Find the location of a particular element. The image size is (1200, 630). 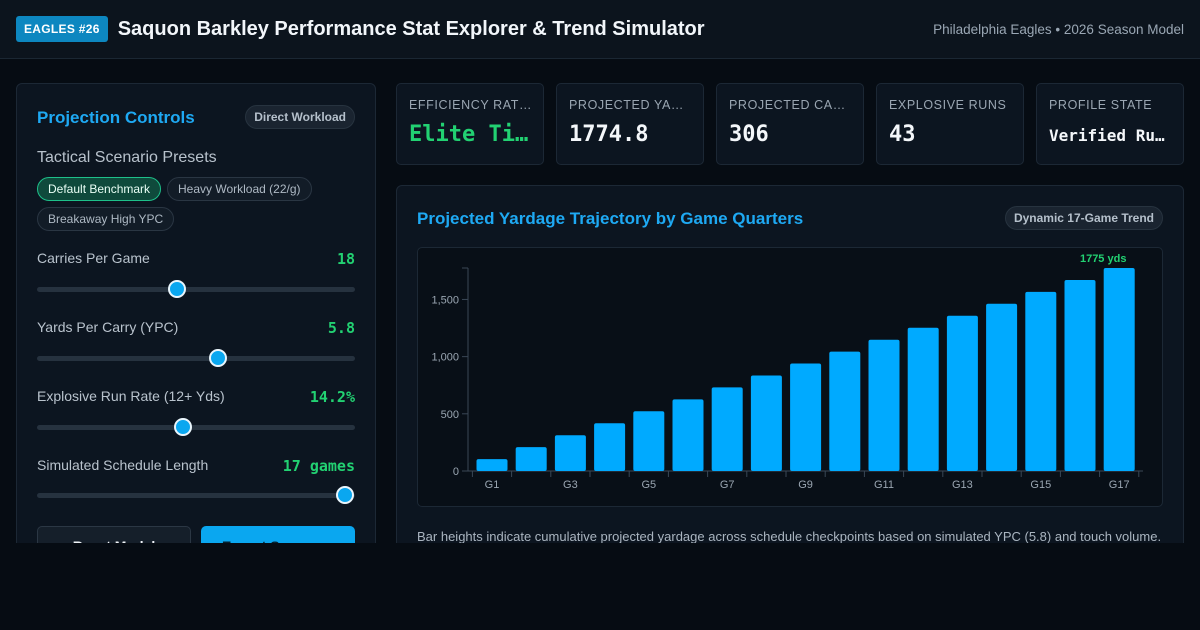

preset-heavy-workload: Heavy Workload (22/g) is located at coordinates (239, 189).